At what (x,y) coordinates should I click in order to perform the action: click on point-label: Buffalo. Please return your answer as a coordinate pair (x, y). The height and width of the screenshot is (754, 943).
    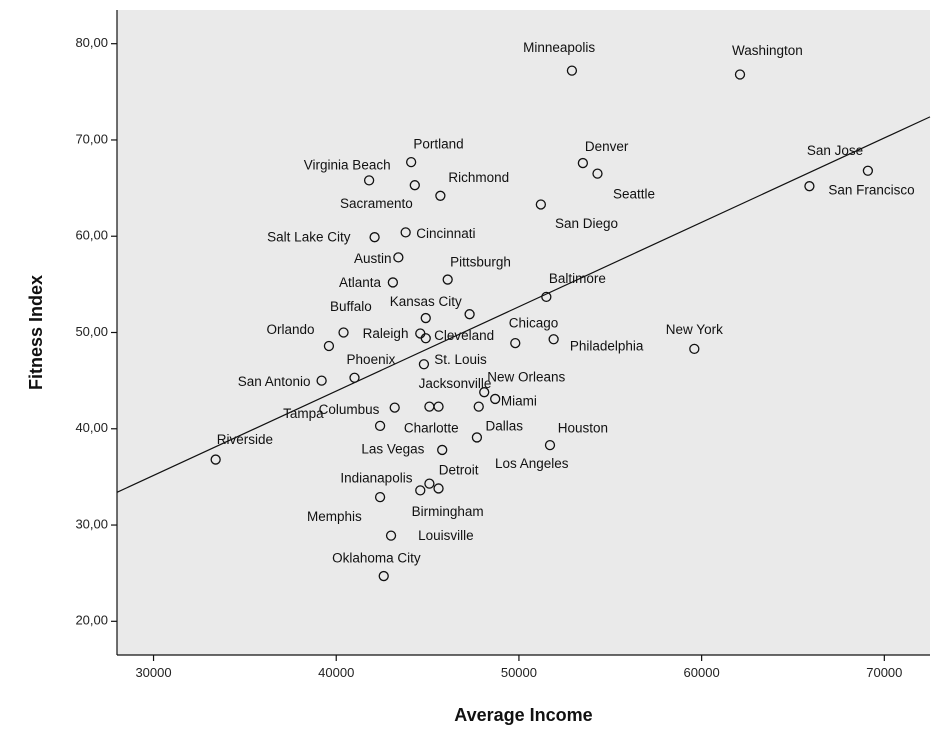
    Looking at the image, I should click on (351, 306).